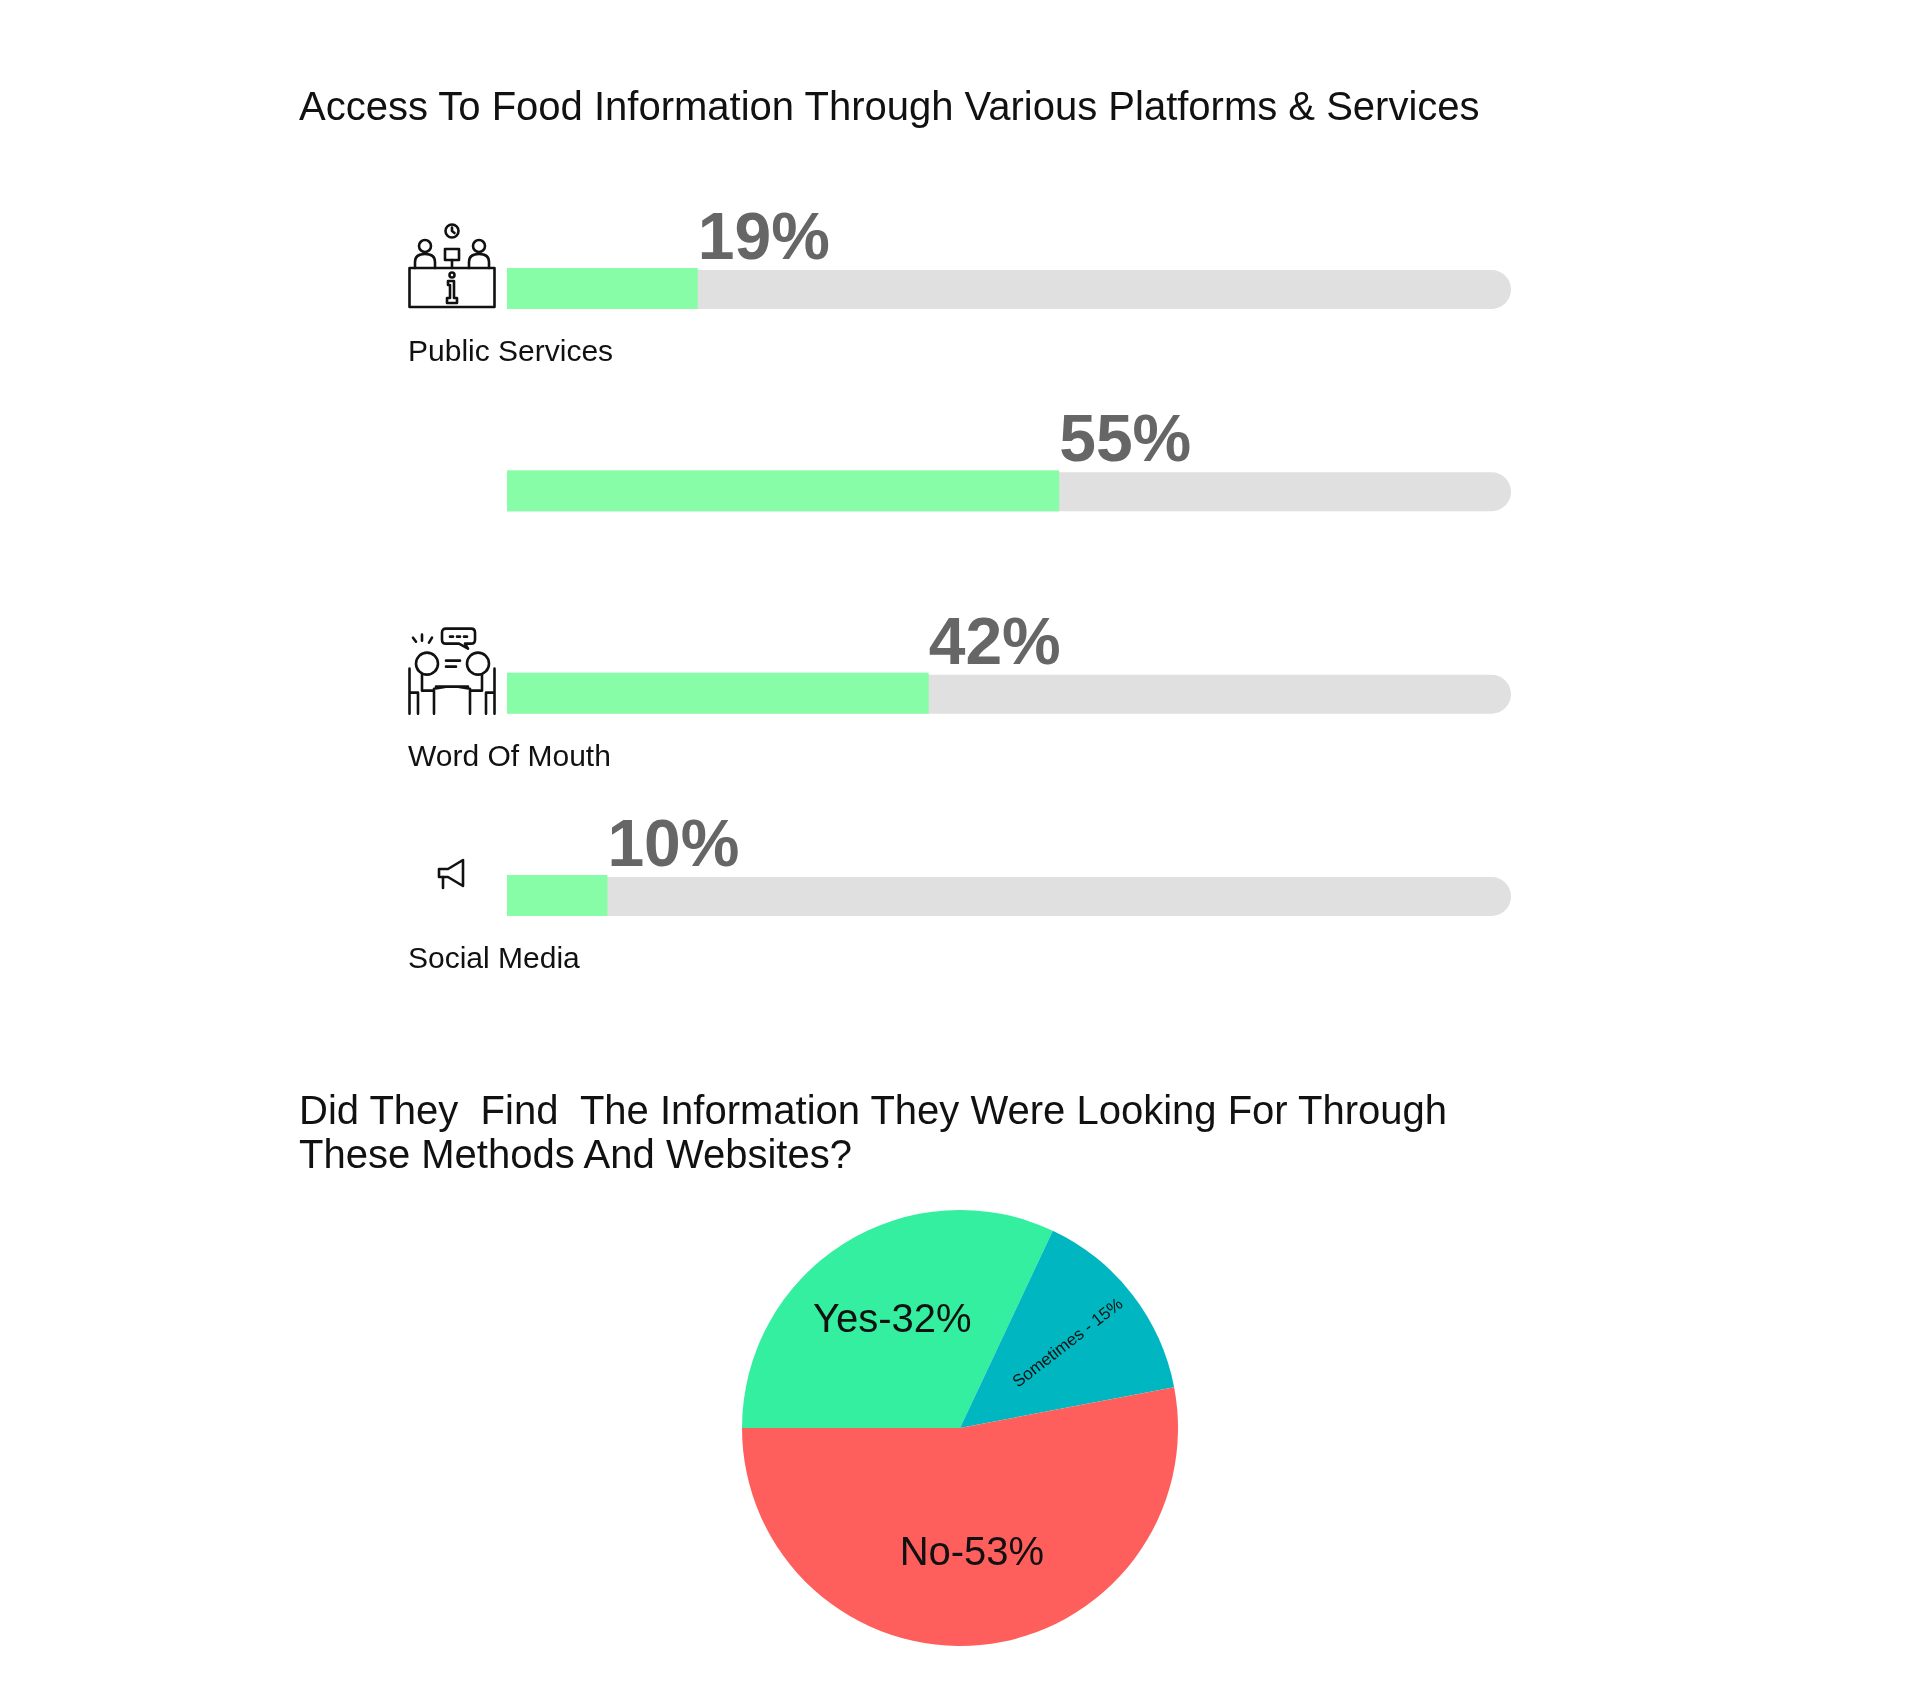 The height and width of the screenshot is (1698, 1920). I want to click on slice-label: Yes-32%, so click(892, 1317).